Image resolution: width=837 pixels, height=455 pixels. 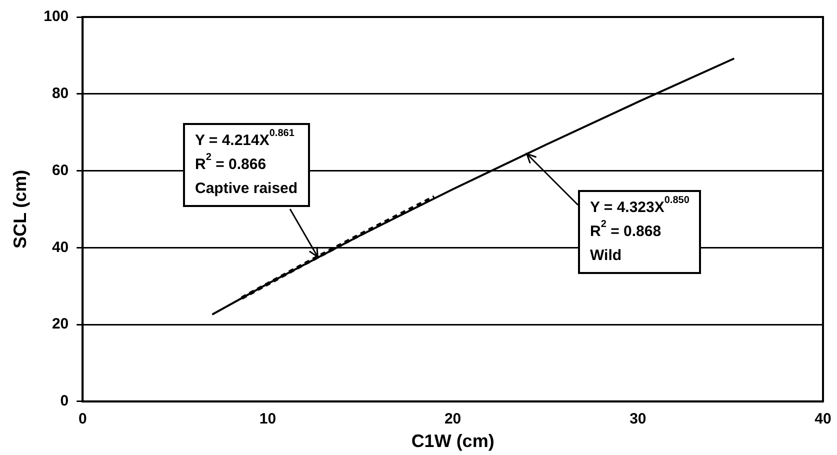 What do you see at coordinates (82, 419) in the screenshot?
I see `x-tick-label: 0` at bounding box center [82, 419].